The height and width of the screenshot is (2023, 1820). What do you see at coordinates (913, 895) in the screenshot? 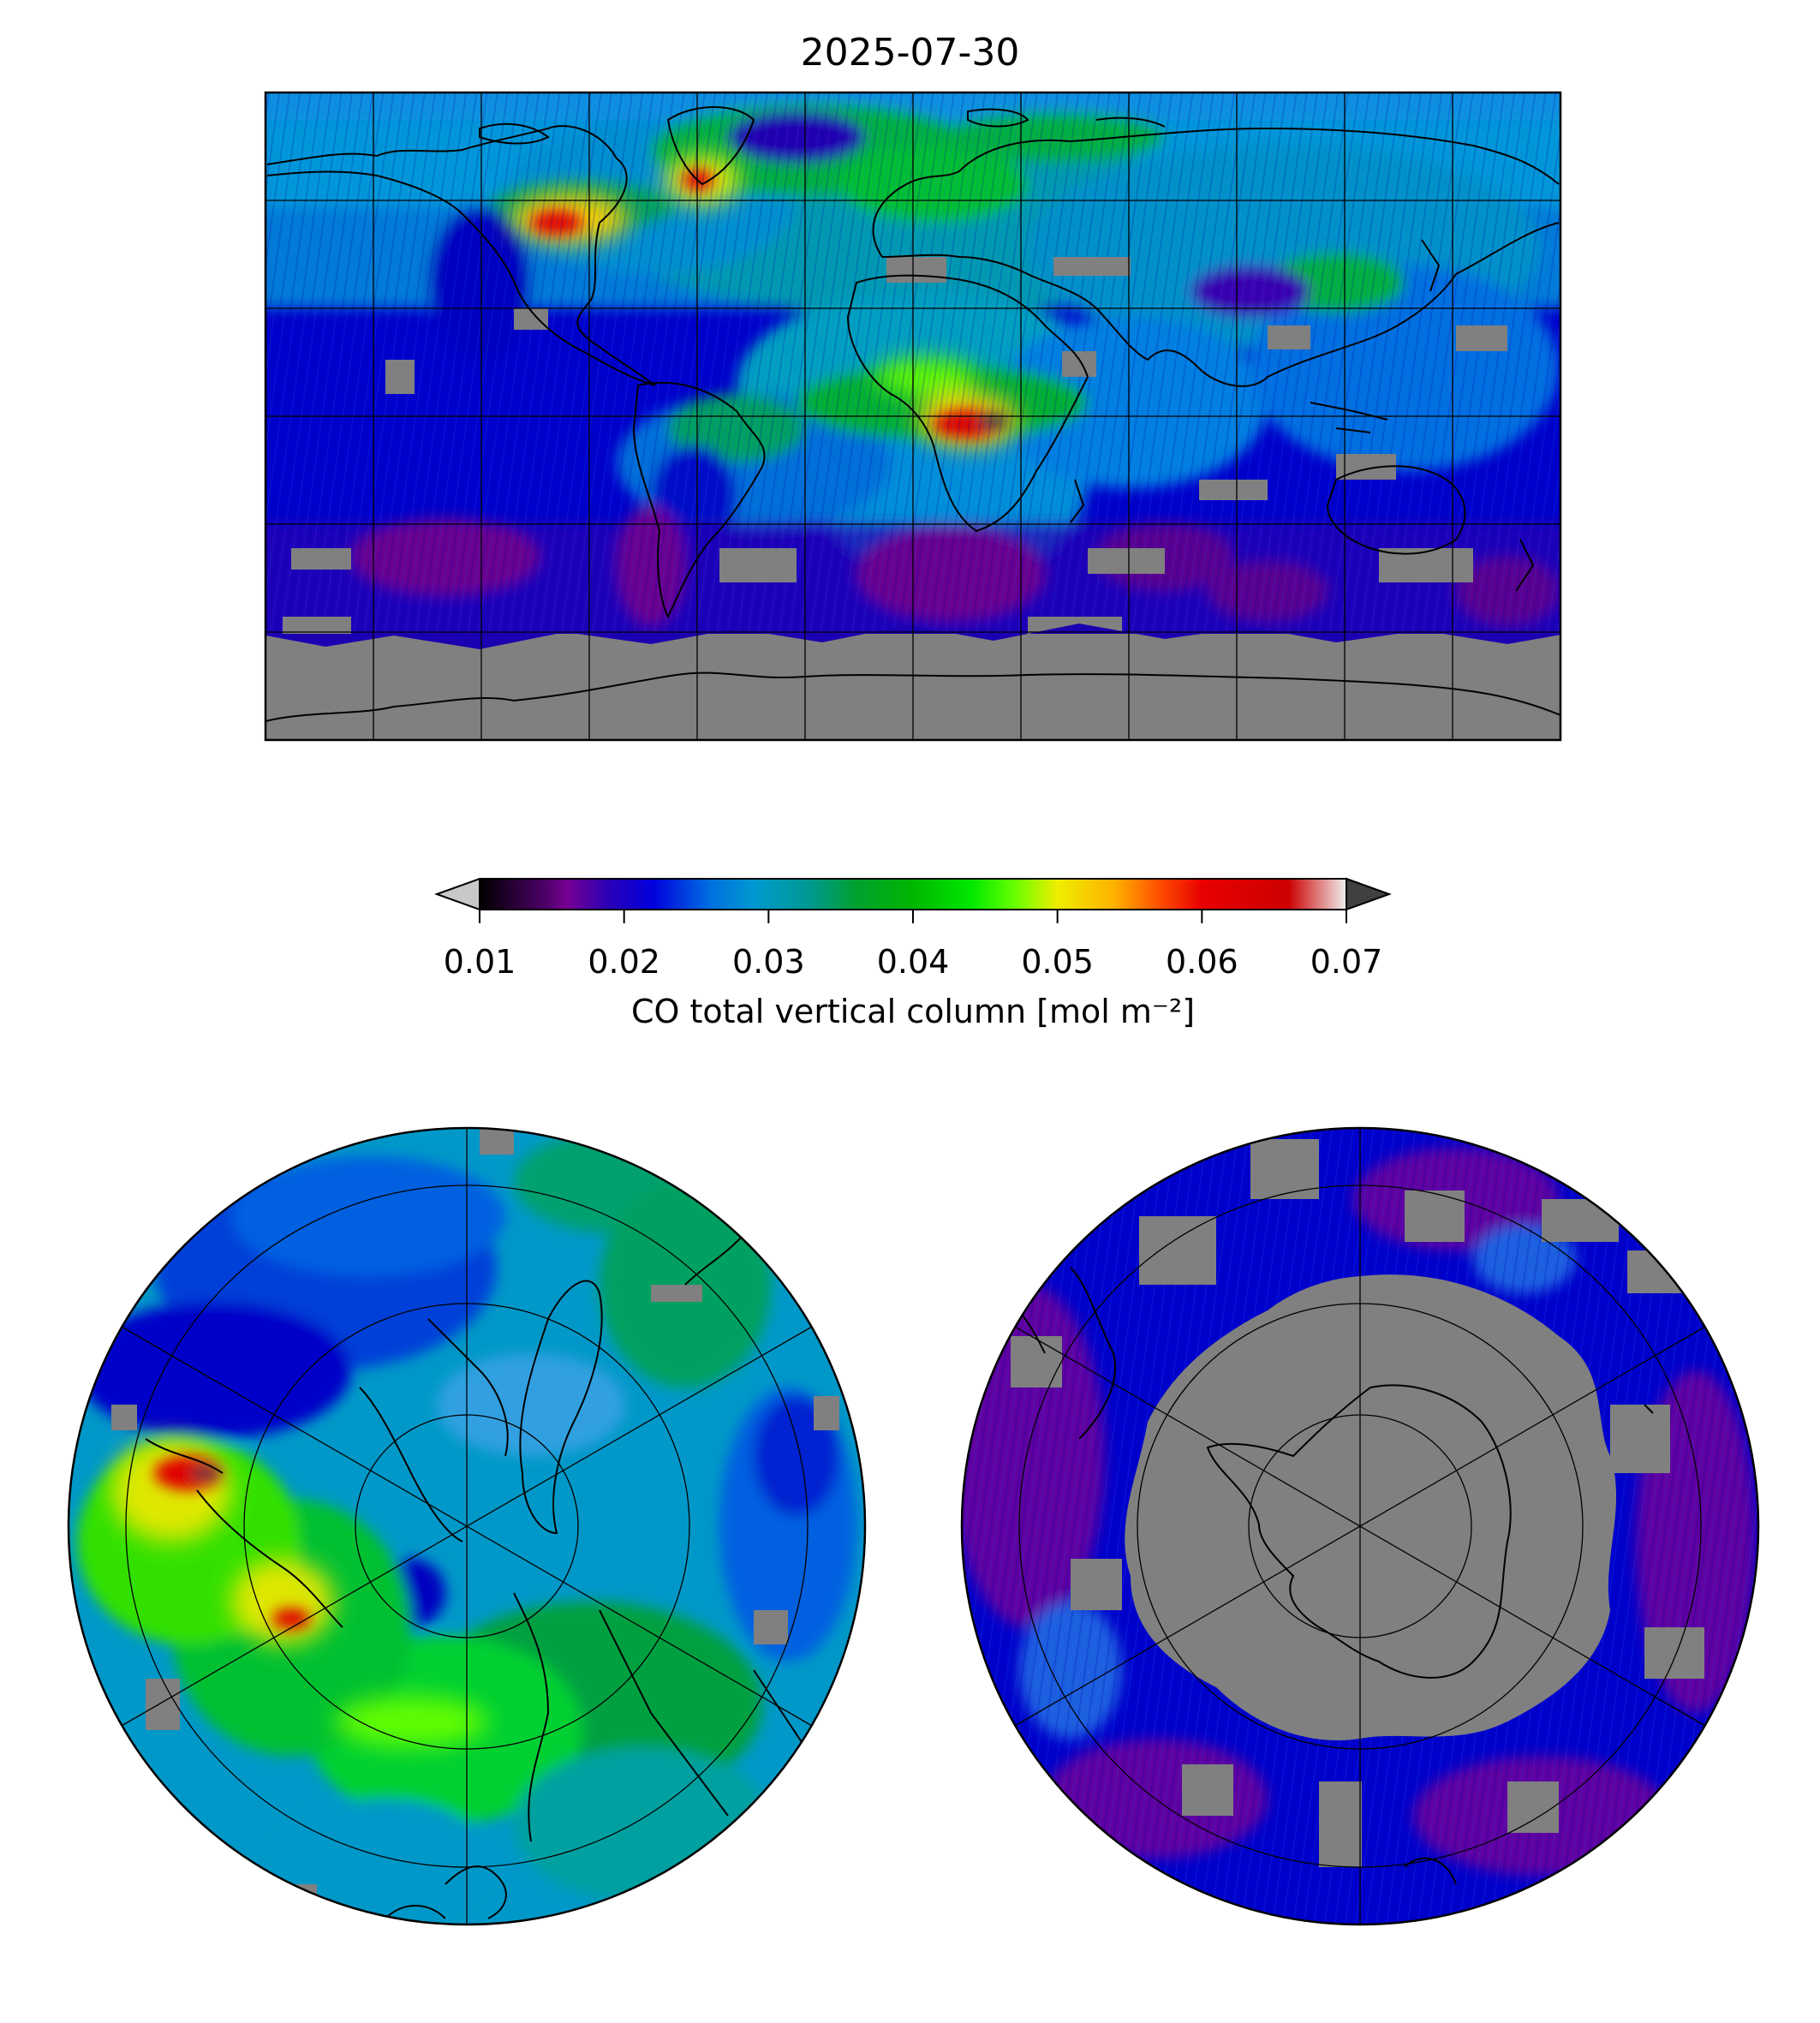
I see `colorbar-gradient` at bounding box center [913, 895].